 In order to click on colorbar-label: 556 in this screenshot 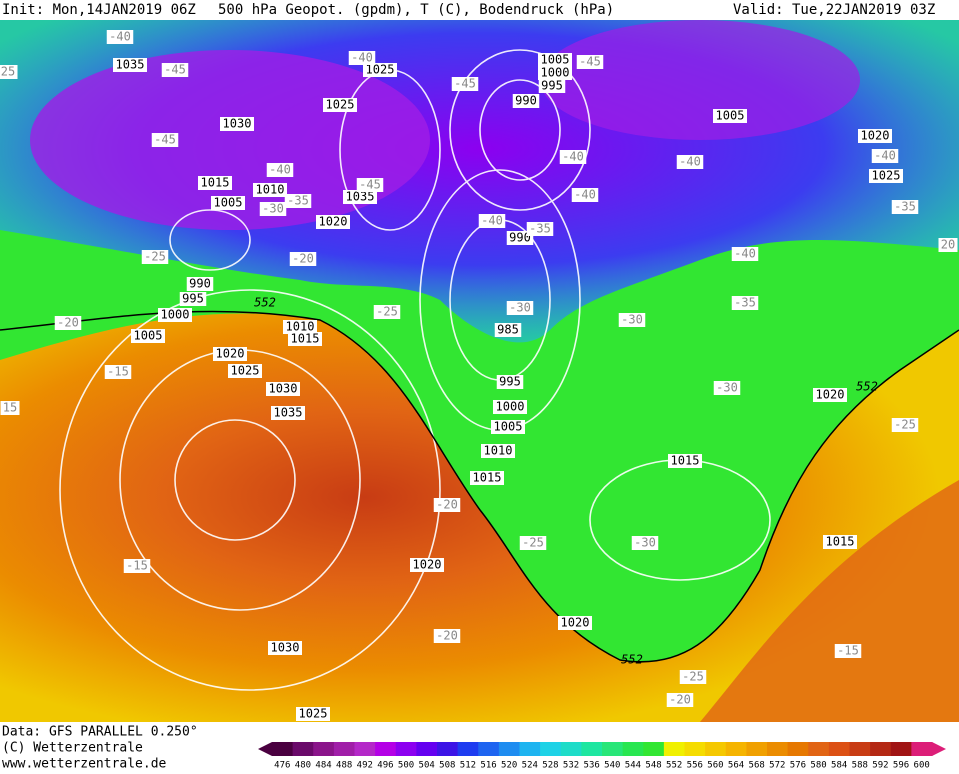, I will do `click(695, 766)`.